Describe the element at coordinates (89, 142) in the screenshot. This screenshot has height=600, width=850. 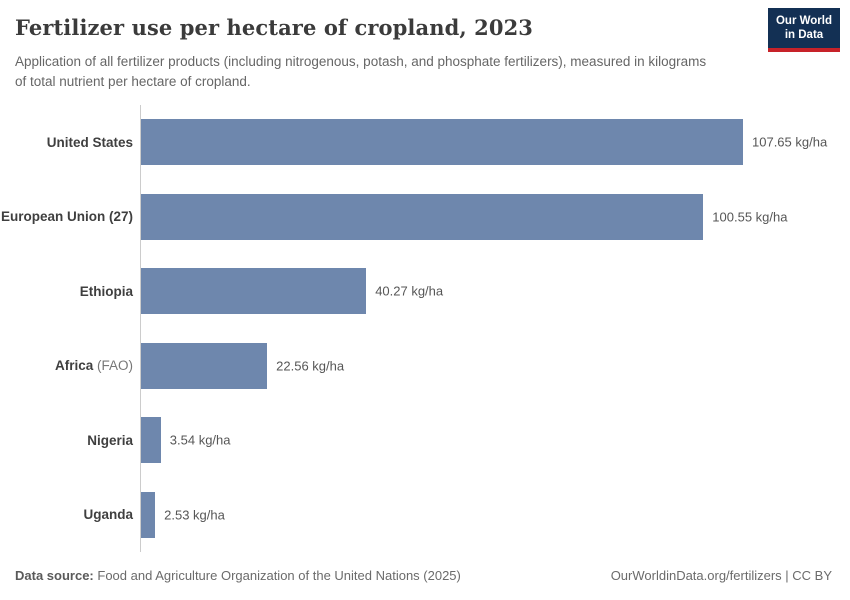
I see `category-name: United States` at that location.